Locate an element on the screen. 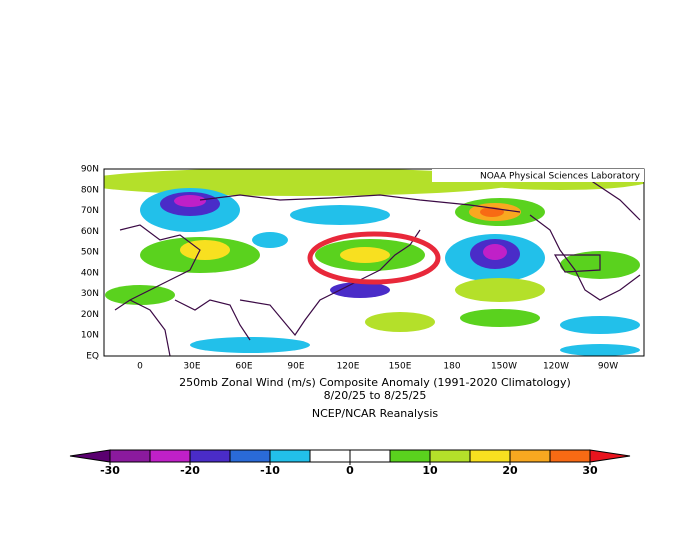  lon-label: 120E is located at coordinates (348, 367).